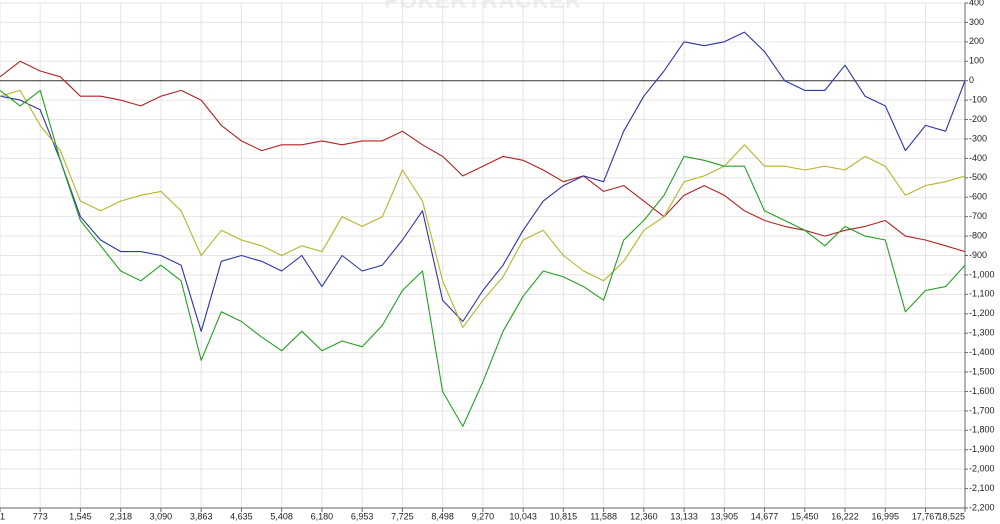 The image size is (1000, 524). Describe the element at coordinates (161, 516) in the screenshot. I see `x-tick-label: 3,090` at that location.